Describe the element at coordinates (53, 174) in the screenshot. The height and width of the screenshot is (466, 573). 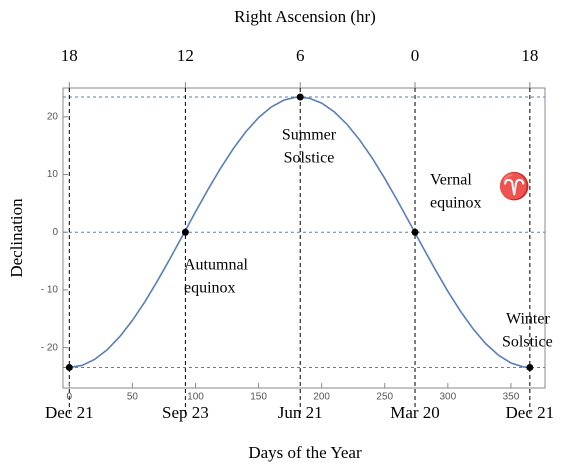
I see `y-tick-label: 10` at that location.